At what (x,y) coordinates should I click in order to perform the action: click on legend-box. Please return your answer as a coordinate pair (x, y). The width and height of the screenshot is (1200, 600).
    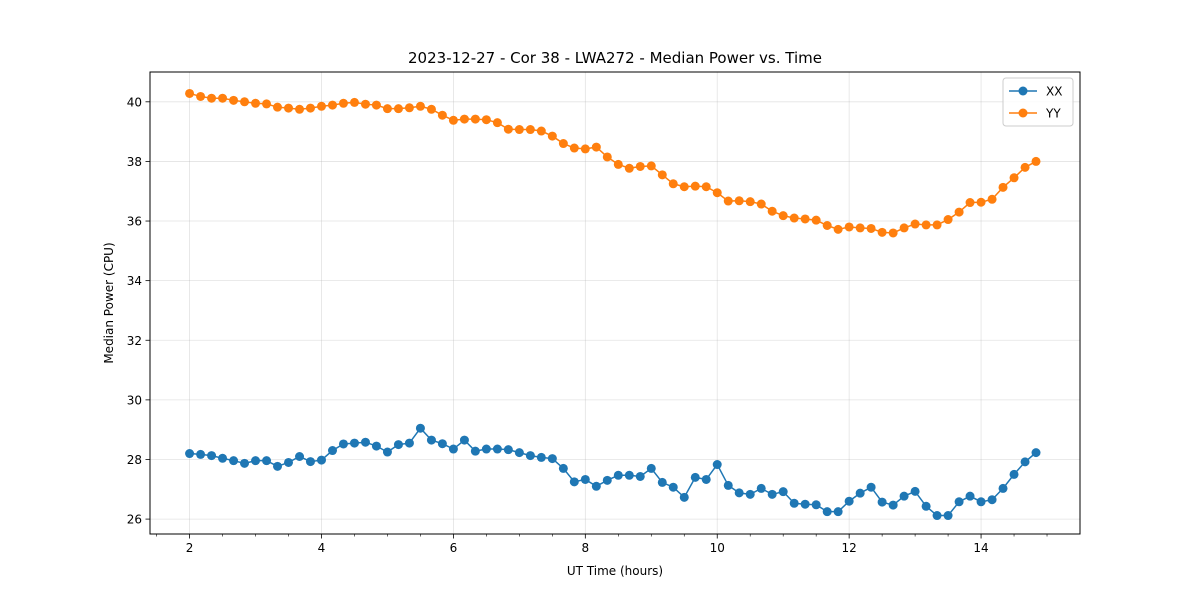
    Looking at the image, I should click on (1038, 102).